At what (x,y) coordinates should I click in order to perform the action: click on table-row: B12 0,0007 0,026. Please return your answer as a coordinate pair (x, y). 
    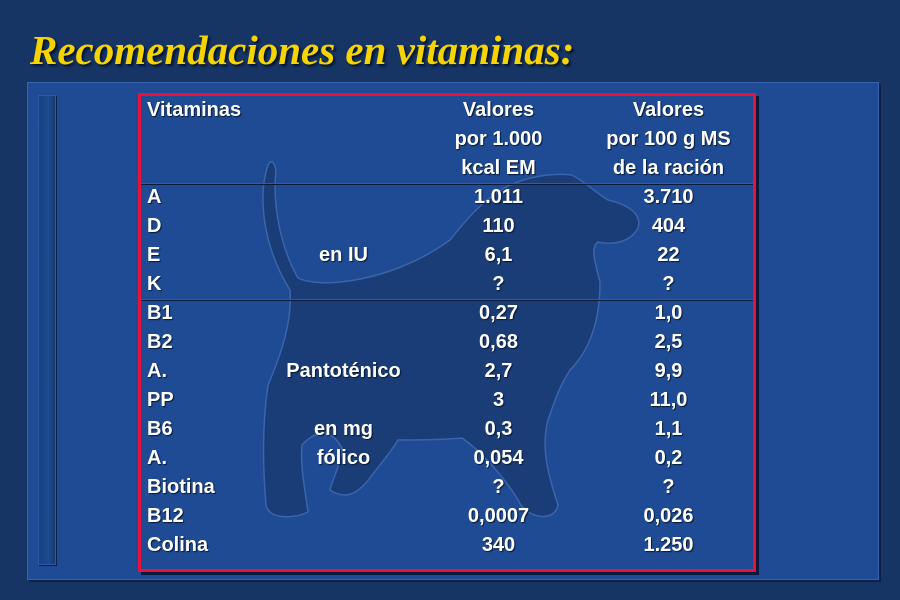
    Looking at the image, I should click on (447, 516).